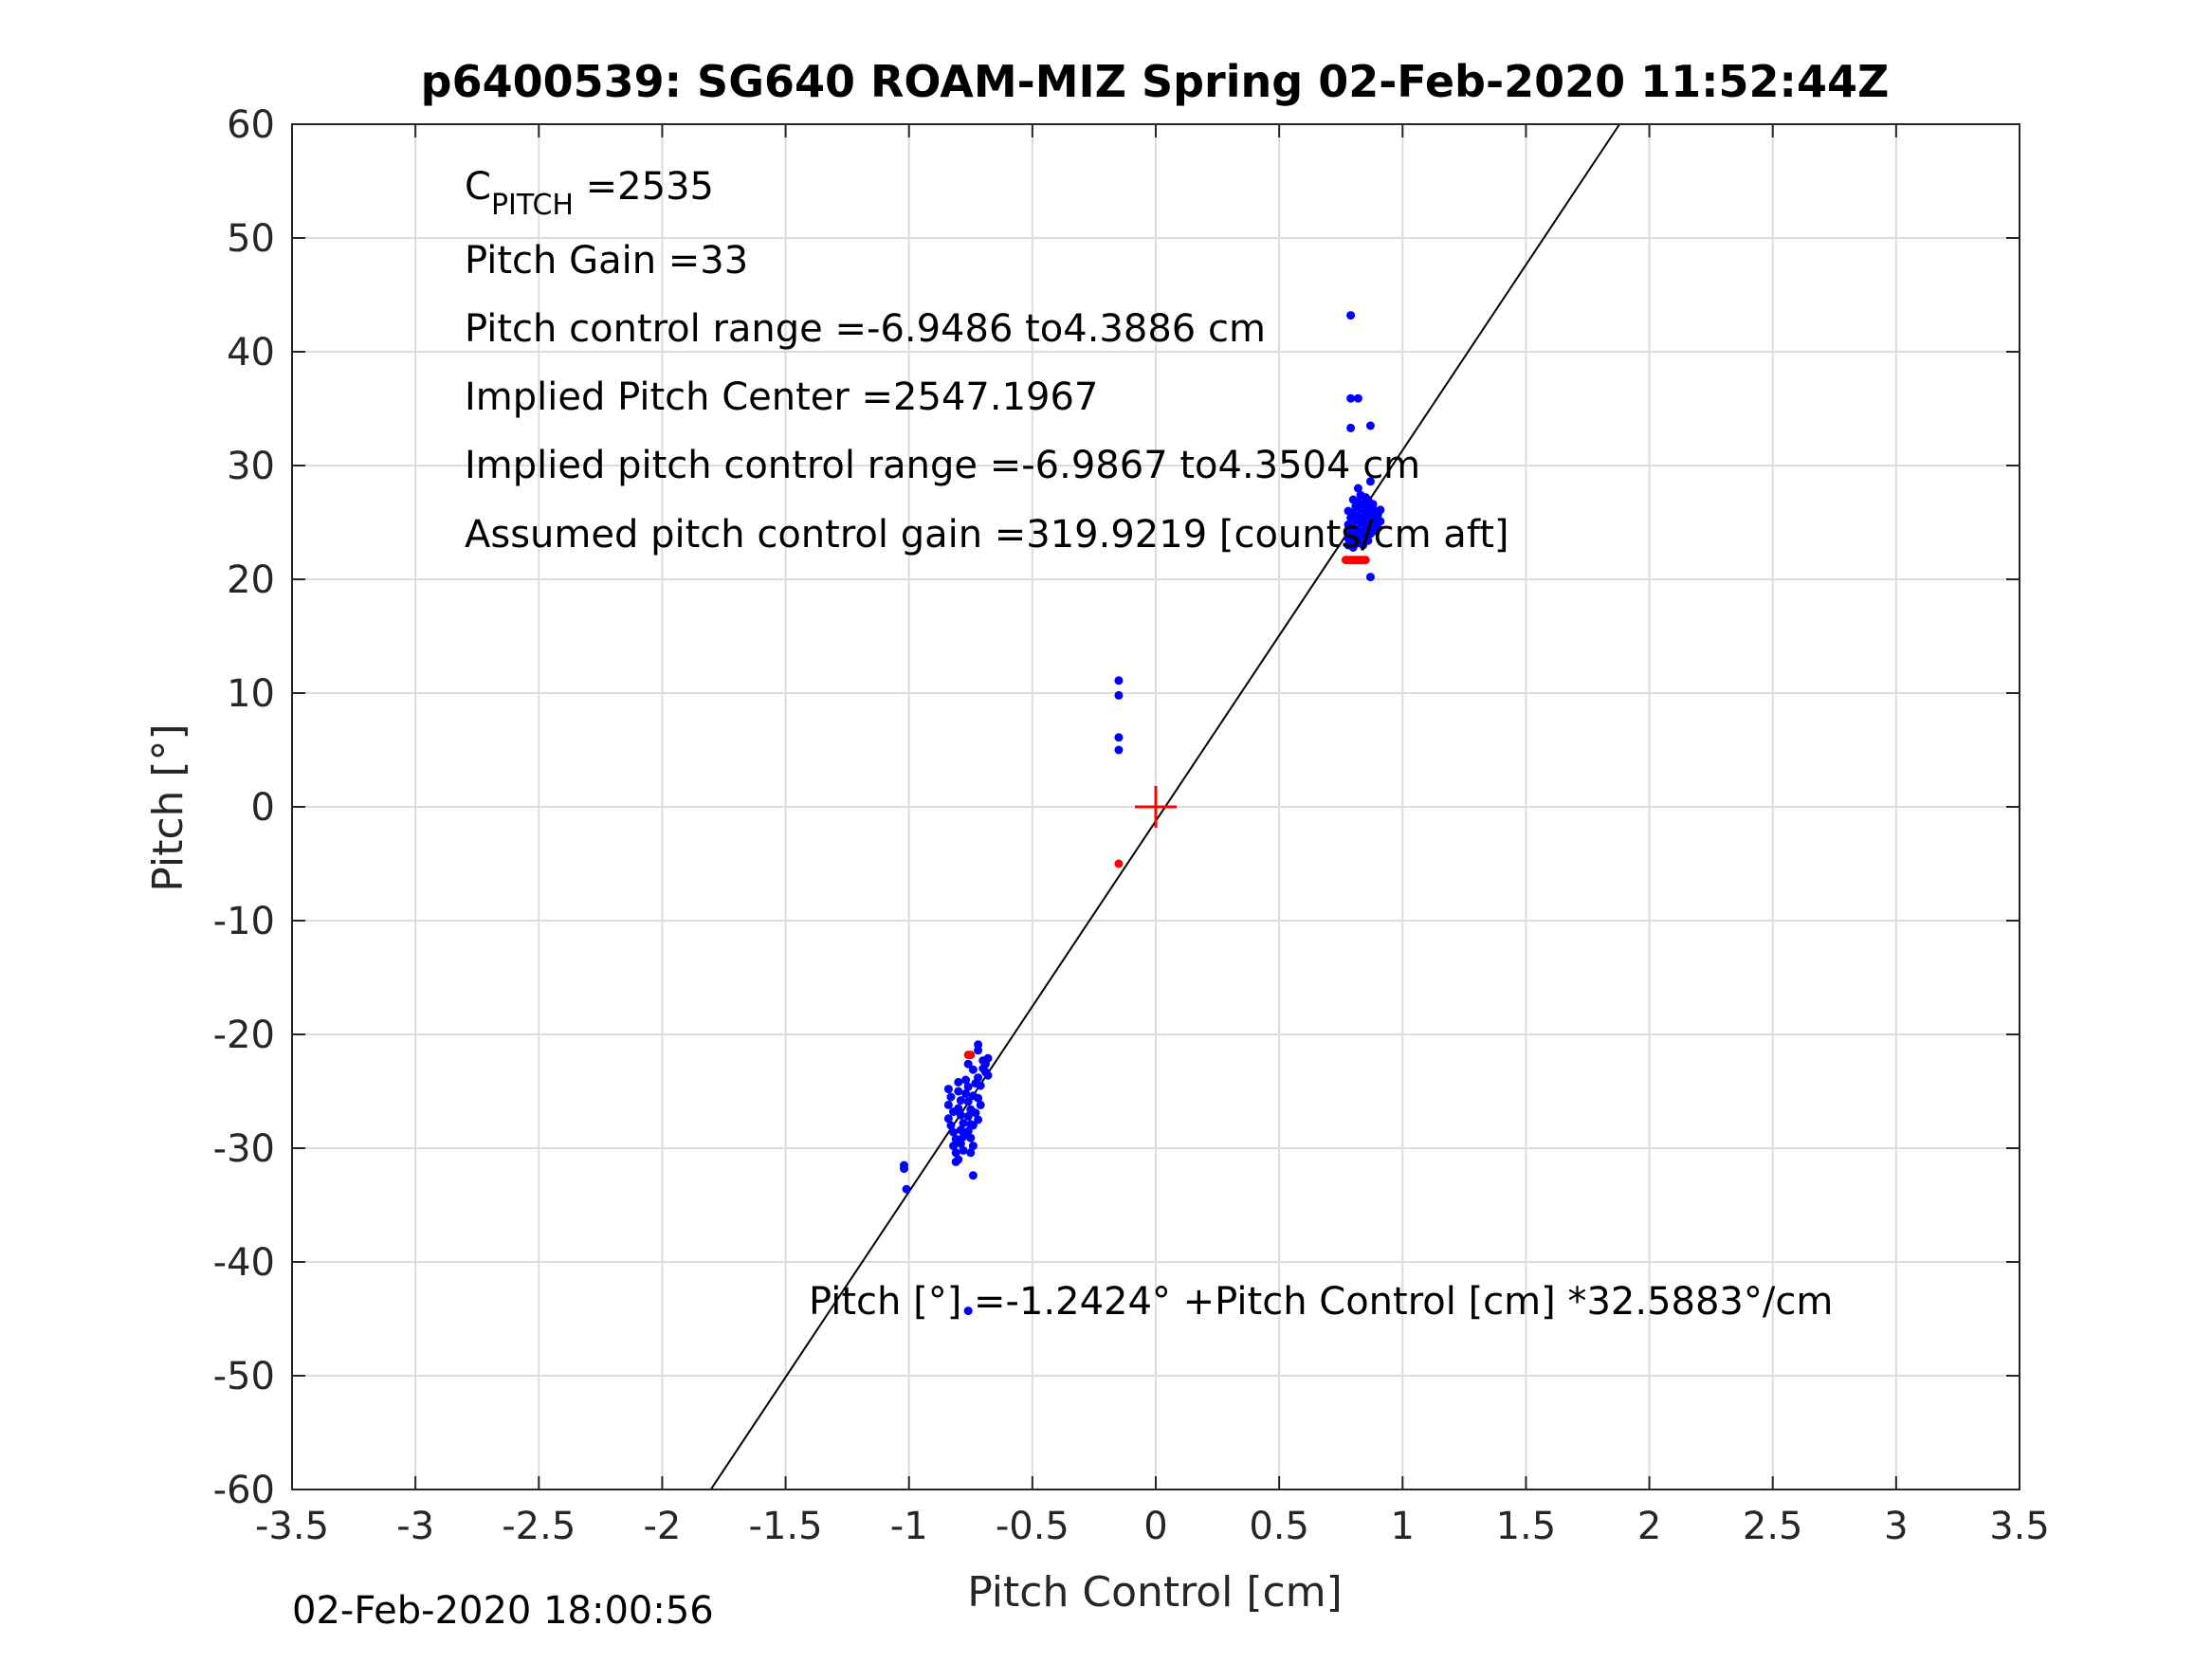 The height and width of the screenshot is (1663, 2212). Describe the element at coordinates (244, 1035) in the screenshot. I see `y-tick-label: -20` at that location.